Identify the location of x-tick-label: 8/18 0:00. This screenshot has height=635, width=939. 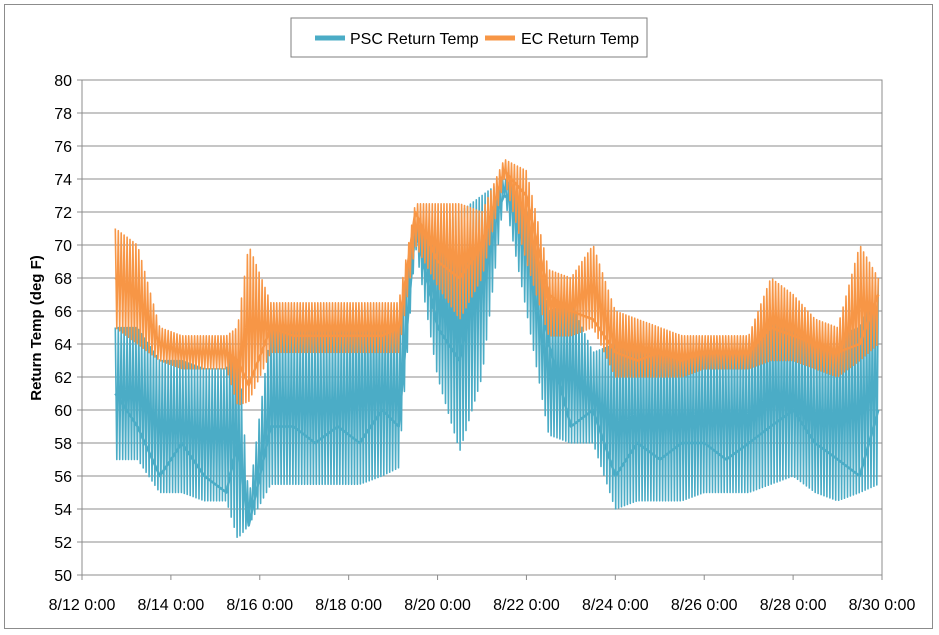
(348, 605).